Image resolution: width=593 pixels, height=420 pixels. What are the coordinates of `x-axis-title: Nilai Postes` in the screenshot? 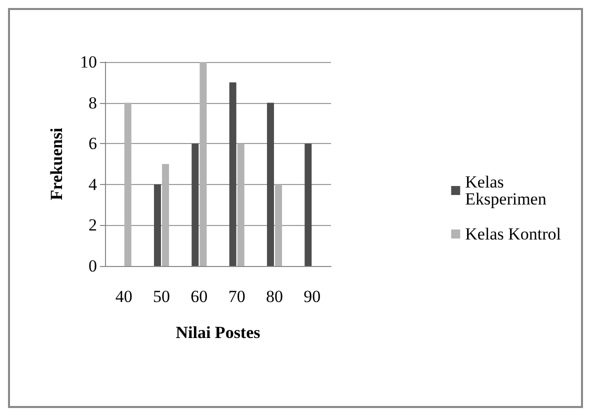 It's located at (218, 332).